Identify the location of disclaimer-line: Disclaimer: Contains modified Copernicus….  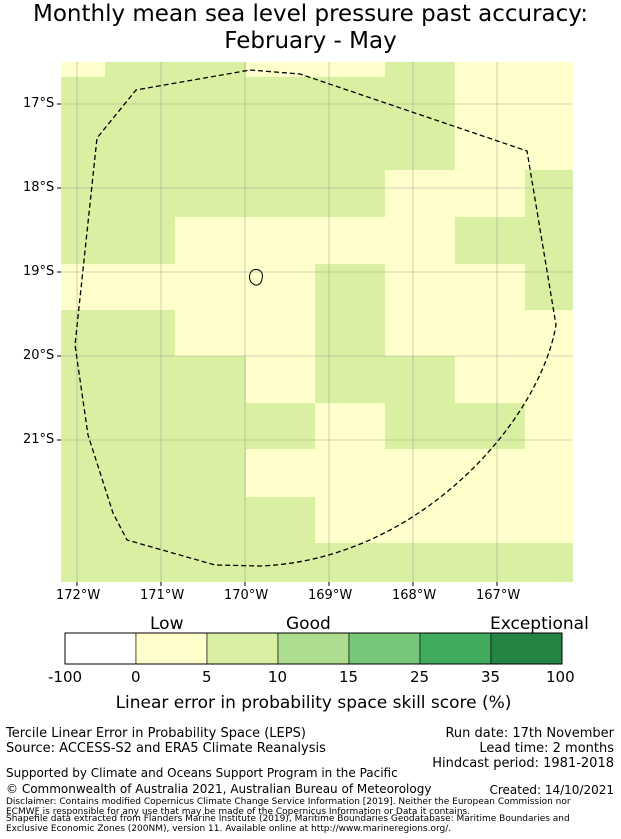
(288, 802).